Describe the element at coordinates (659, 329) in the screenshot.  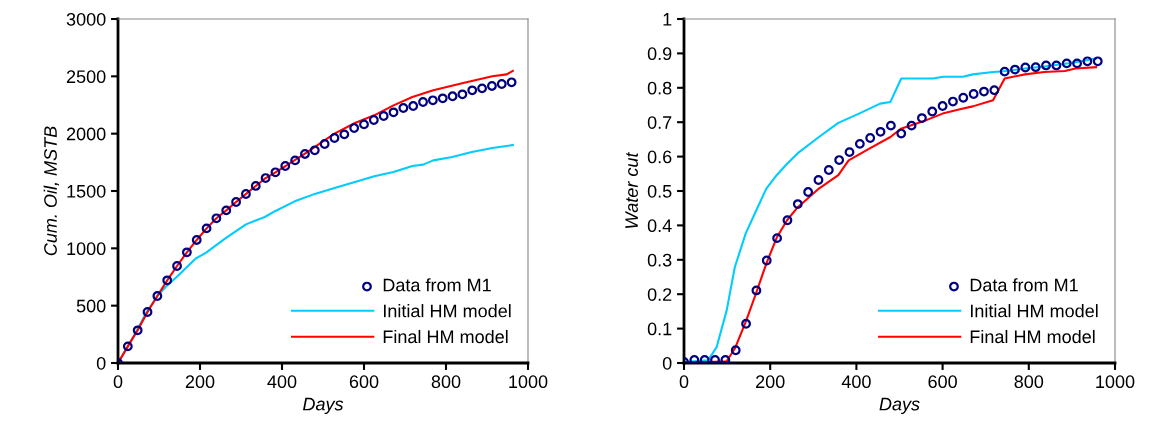
I see `y-tick-label: 0.1` at that location.